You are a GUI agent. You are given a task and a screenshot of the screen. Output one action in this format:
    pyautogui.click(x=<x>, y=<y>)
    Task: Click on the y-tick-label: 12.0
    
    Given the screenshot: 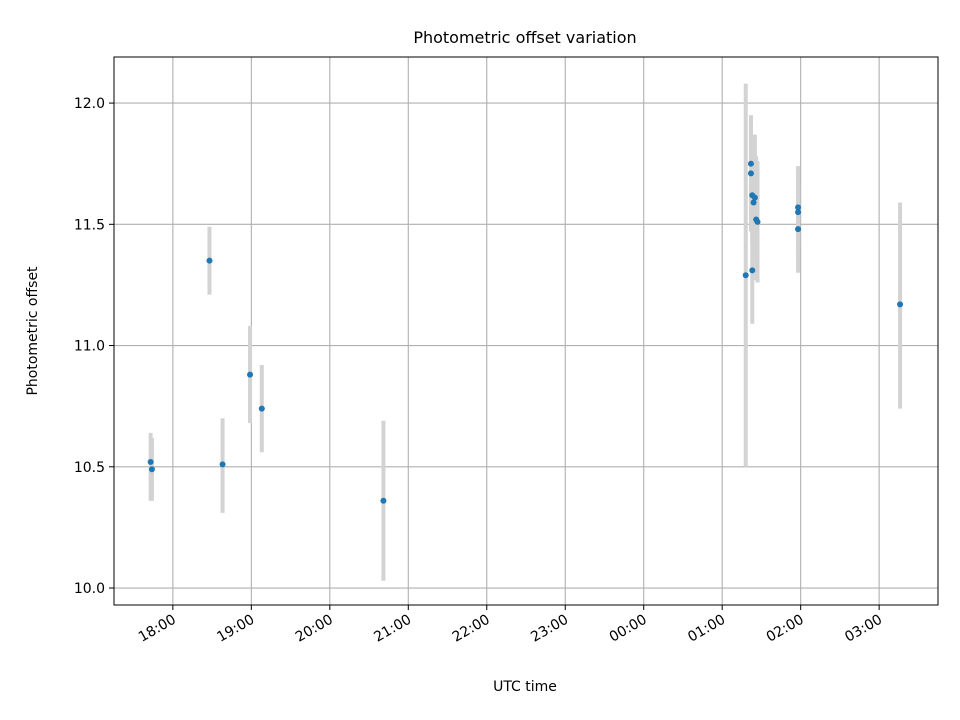 What is the action you would take?
    pyautogui.click(x=89, y=104)
    